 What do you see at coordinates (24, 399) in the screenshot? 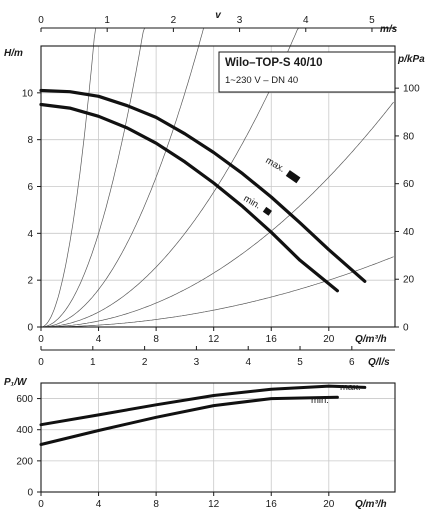
I see `power-tick-label: 600` at bounding box center [24, 399].